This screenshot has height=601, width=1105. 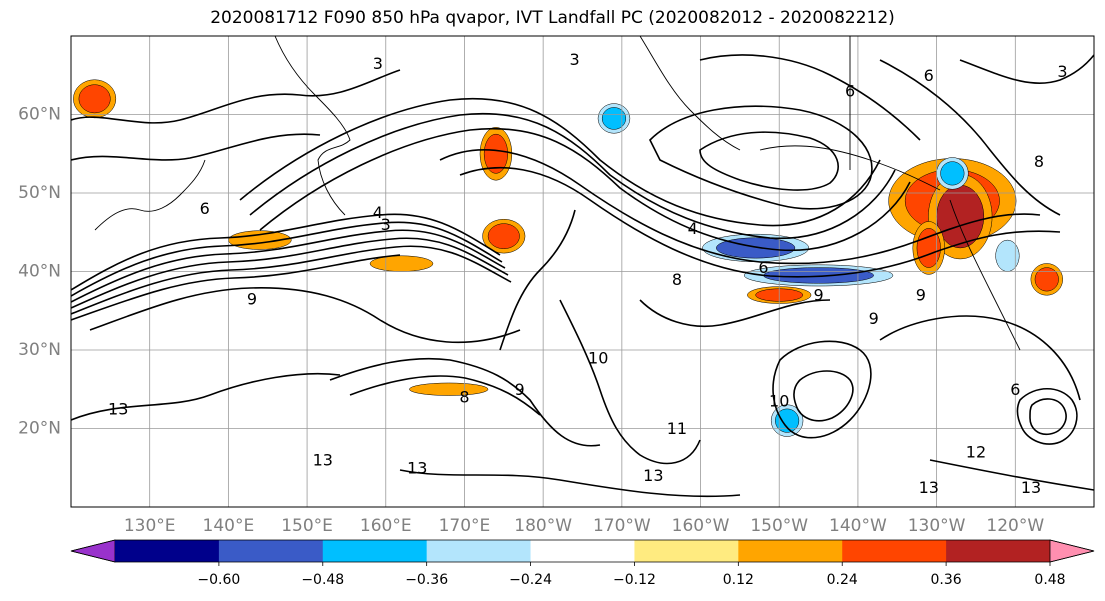 I want to click on colorbar-tick-label: 0.48, so click(x=1049, y=580).